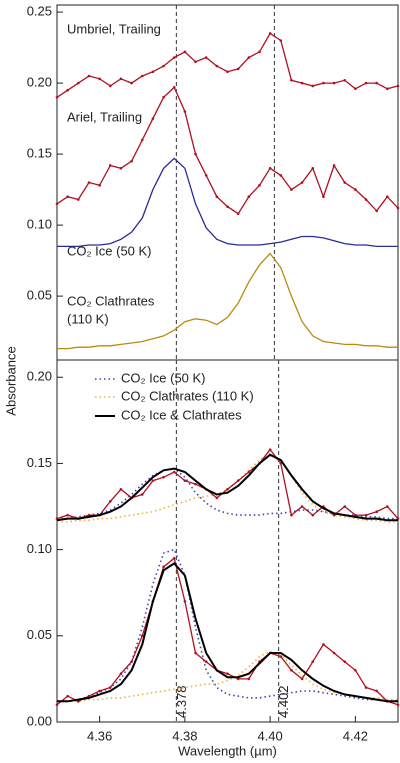  I want to click on x-tick-label: 4.36, so click(99, 735).